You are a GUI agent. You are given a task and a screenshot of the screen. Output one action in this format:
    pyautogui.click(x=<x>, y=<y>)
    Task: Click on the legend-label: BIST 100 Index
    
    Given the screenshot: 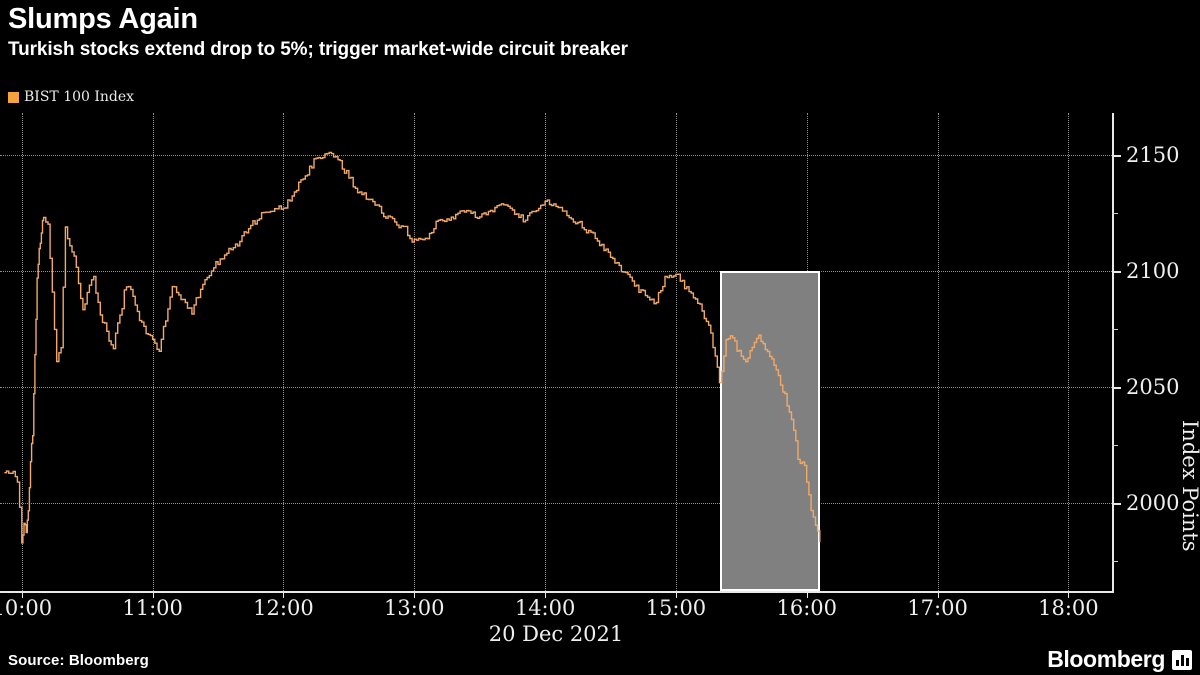 What is the action you would take?
    pyautogui.click(x=79, y=97)
    